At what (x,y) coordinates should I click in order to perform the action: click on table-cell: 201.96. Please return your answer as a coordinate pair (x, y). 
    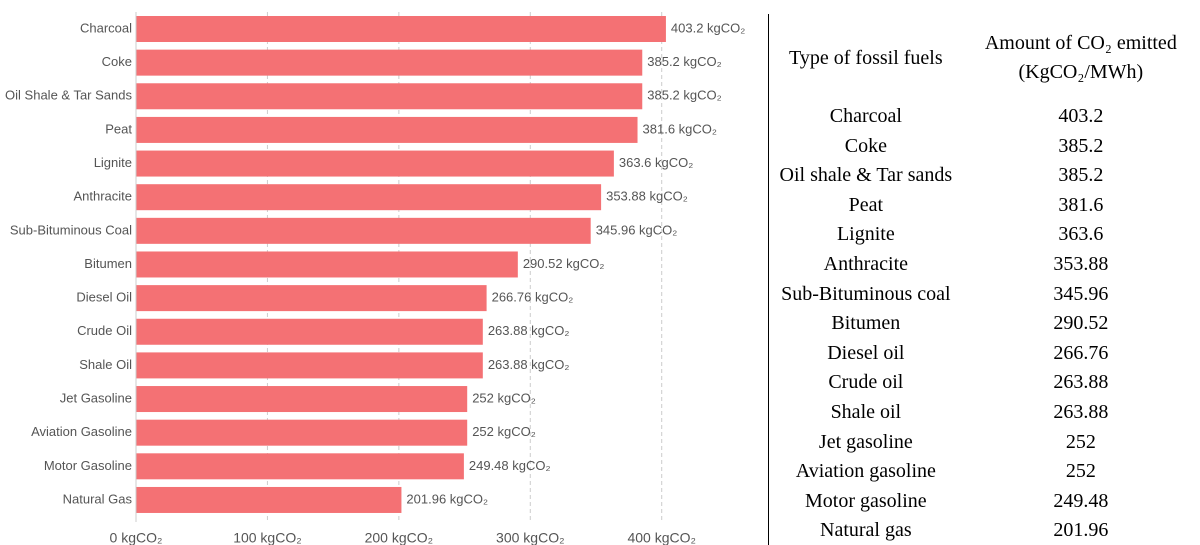
    Looking at the image, I should click on (1081, 530).